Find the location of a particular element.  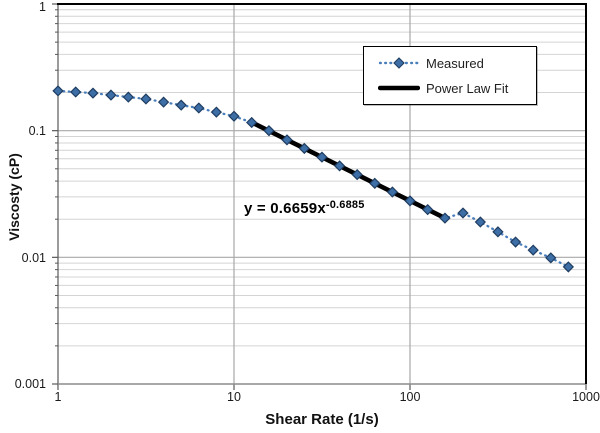

fit-series-icon is located at coordinates (399, 88).